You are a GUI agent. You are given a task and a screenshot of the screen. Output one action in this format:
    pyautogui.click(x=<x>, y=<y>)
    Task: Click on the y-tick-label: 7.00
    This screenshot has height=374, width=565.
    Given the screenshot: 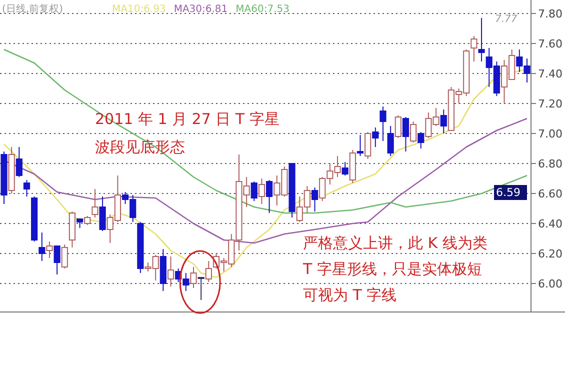 What is the action you would take?
    pyautogui.click(x=550, y=134)
    